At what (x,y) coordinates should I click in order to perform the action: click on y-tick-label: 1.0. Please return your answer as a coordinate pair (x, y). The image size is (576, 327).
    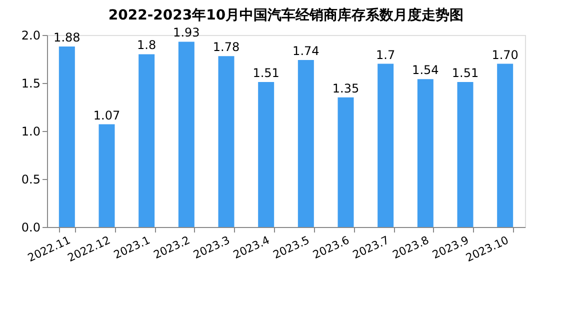
    Looking at the image, I should click on (30, 131).